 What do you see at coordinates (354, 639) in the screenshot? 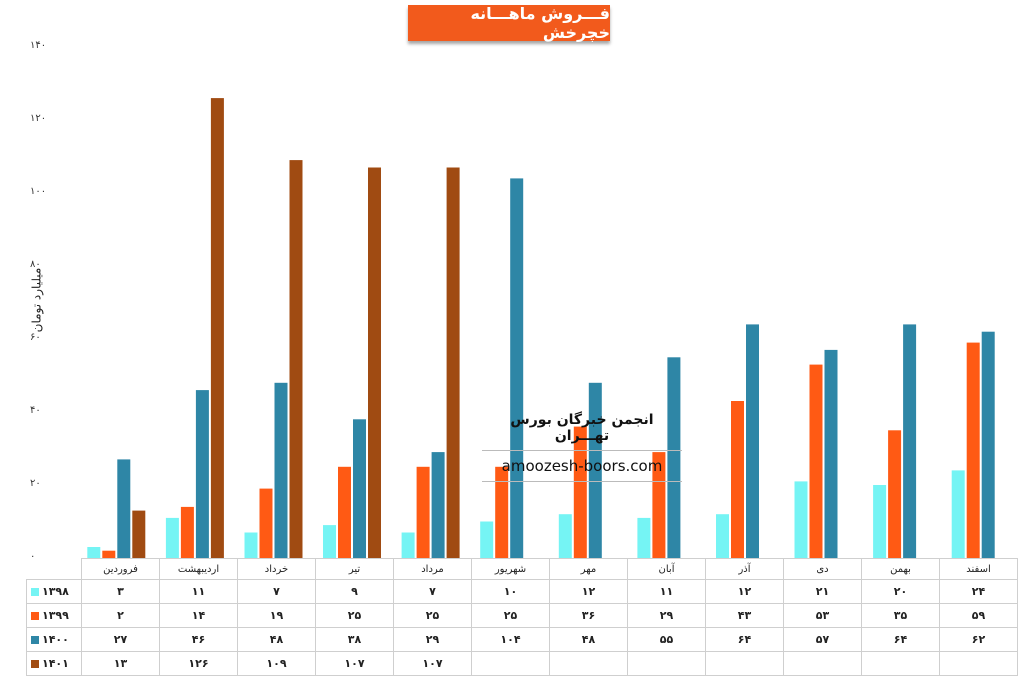
I see `data-label: ۳۸` at bounding box center [354, 639].